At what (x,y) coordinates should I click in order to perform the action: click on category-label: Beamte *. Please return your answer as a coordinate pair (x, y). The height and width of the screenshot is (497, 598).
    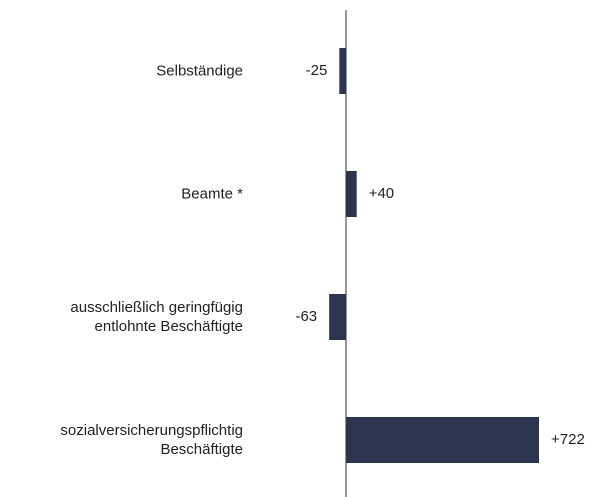
    Looking at the image, I should click on (212, 194).